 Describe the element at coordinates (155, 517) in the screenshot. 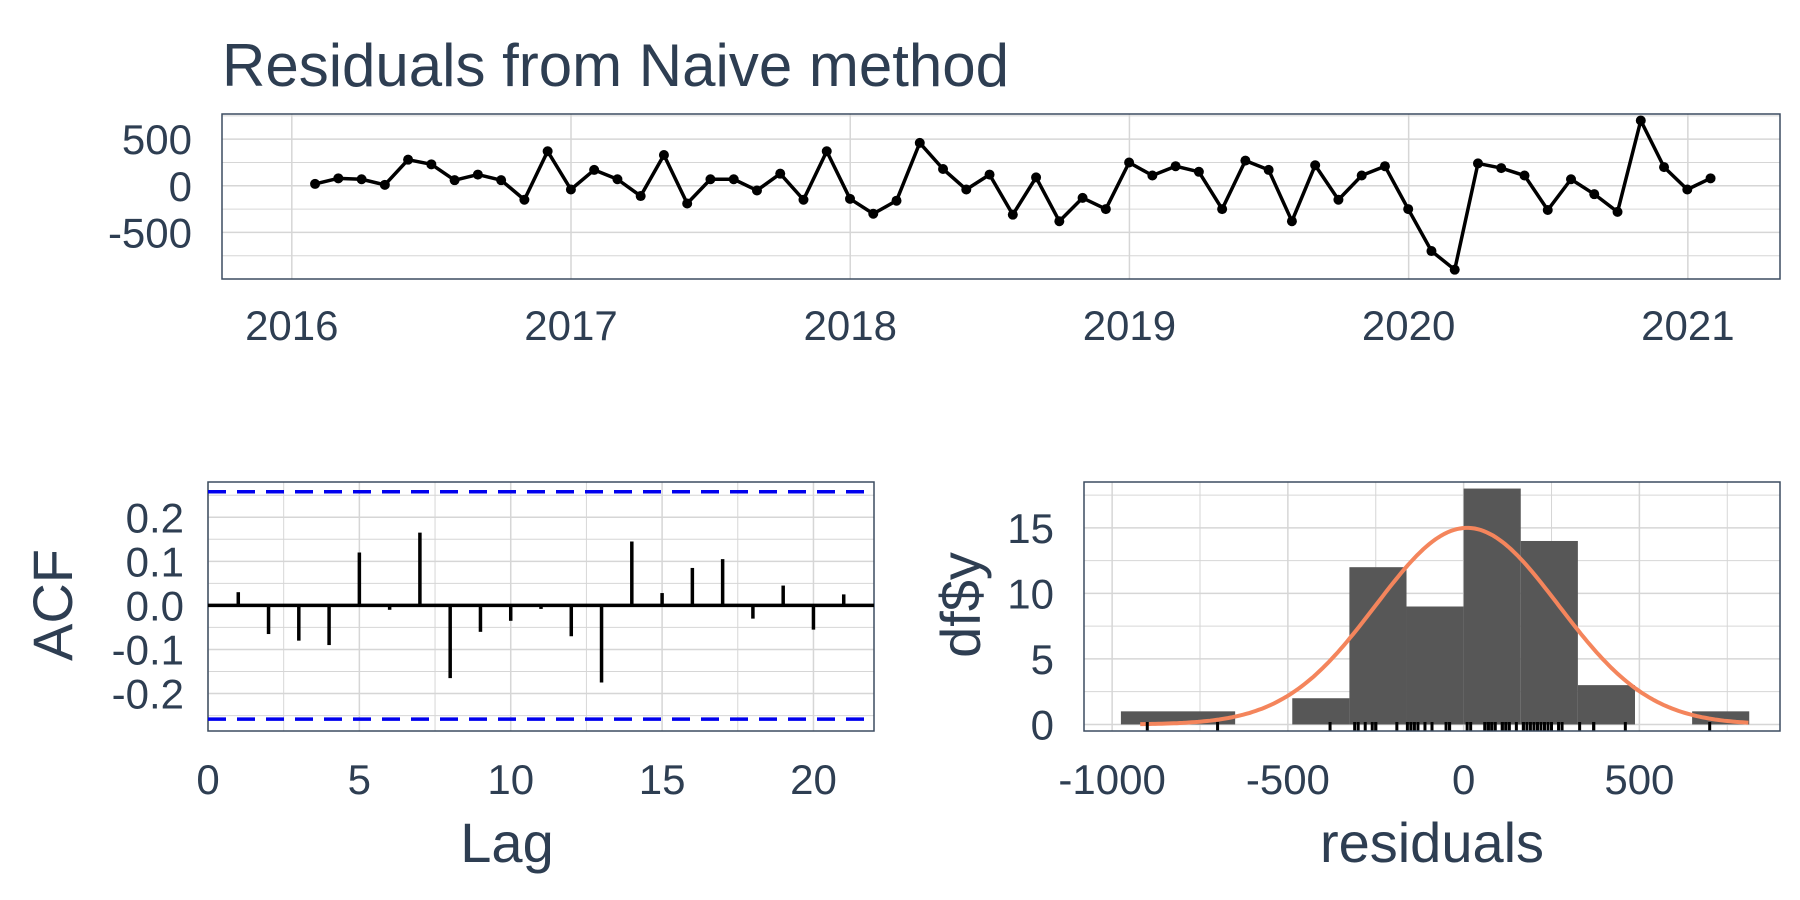

I see `acf-y-tick-label: 0.2` at that location.